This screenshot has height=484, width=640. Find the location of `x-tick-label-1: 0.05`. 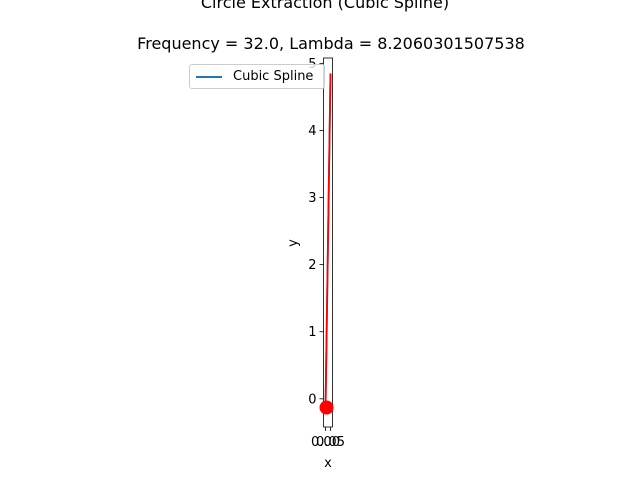

x-tick-label-1: 0.05 is located at coordinates (330, 442).